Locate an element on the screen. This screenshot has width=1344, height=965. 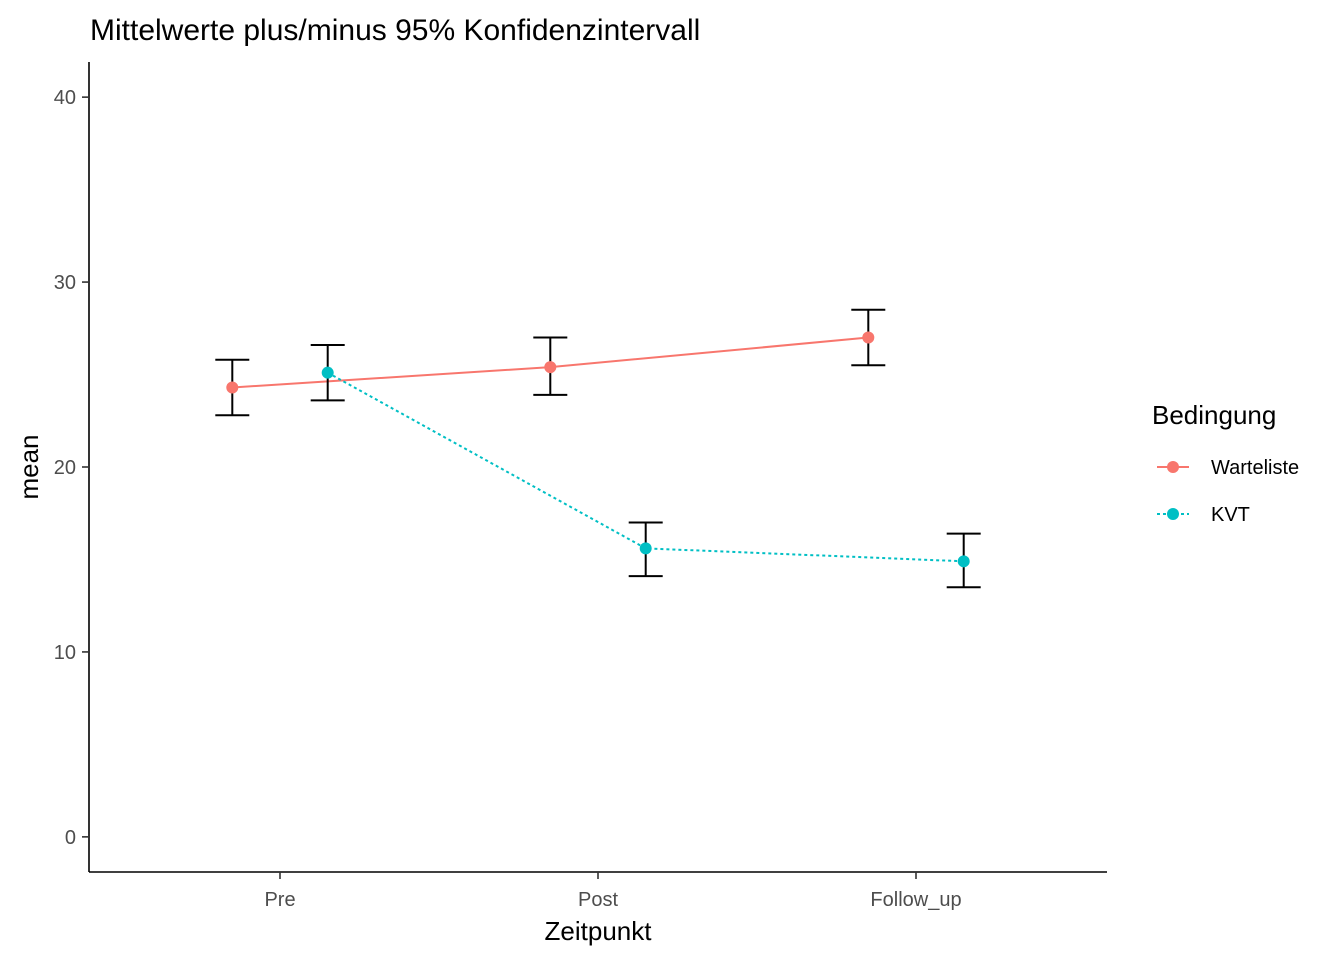
y-ticks: 0 10 20 30 40 is located at coordinates (71, 468).